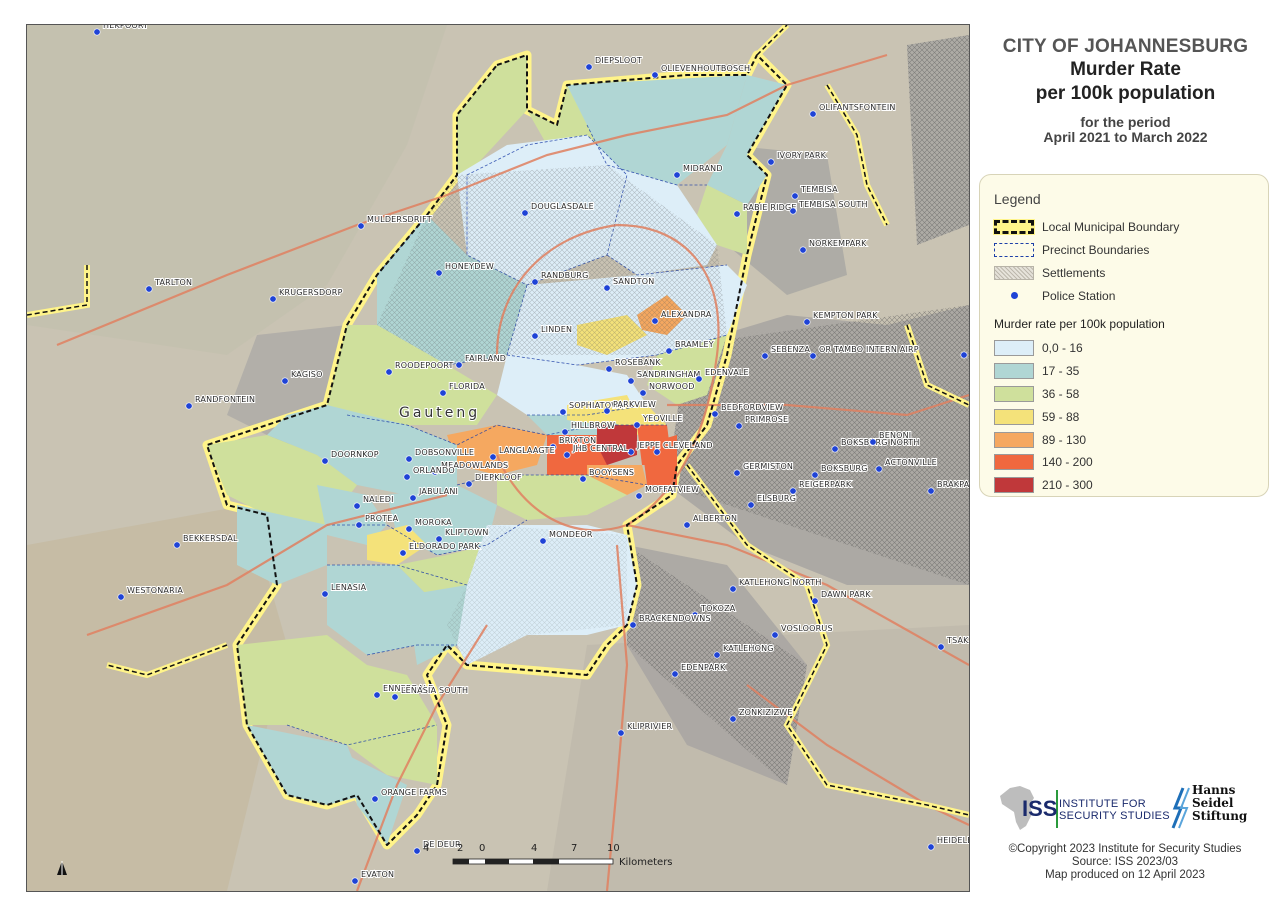  I want to click on place-label: MOFFATVIEW, so click(672, 489).